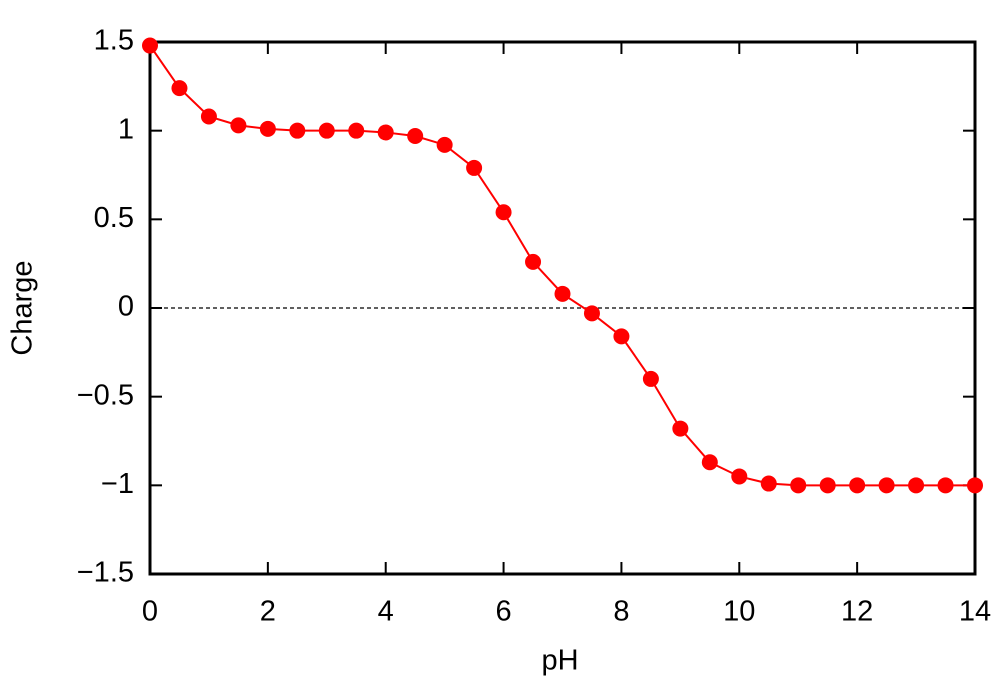  I want to click on x-tick-label: 14, so click(975, 612).